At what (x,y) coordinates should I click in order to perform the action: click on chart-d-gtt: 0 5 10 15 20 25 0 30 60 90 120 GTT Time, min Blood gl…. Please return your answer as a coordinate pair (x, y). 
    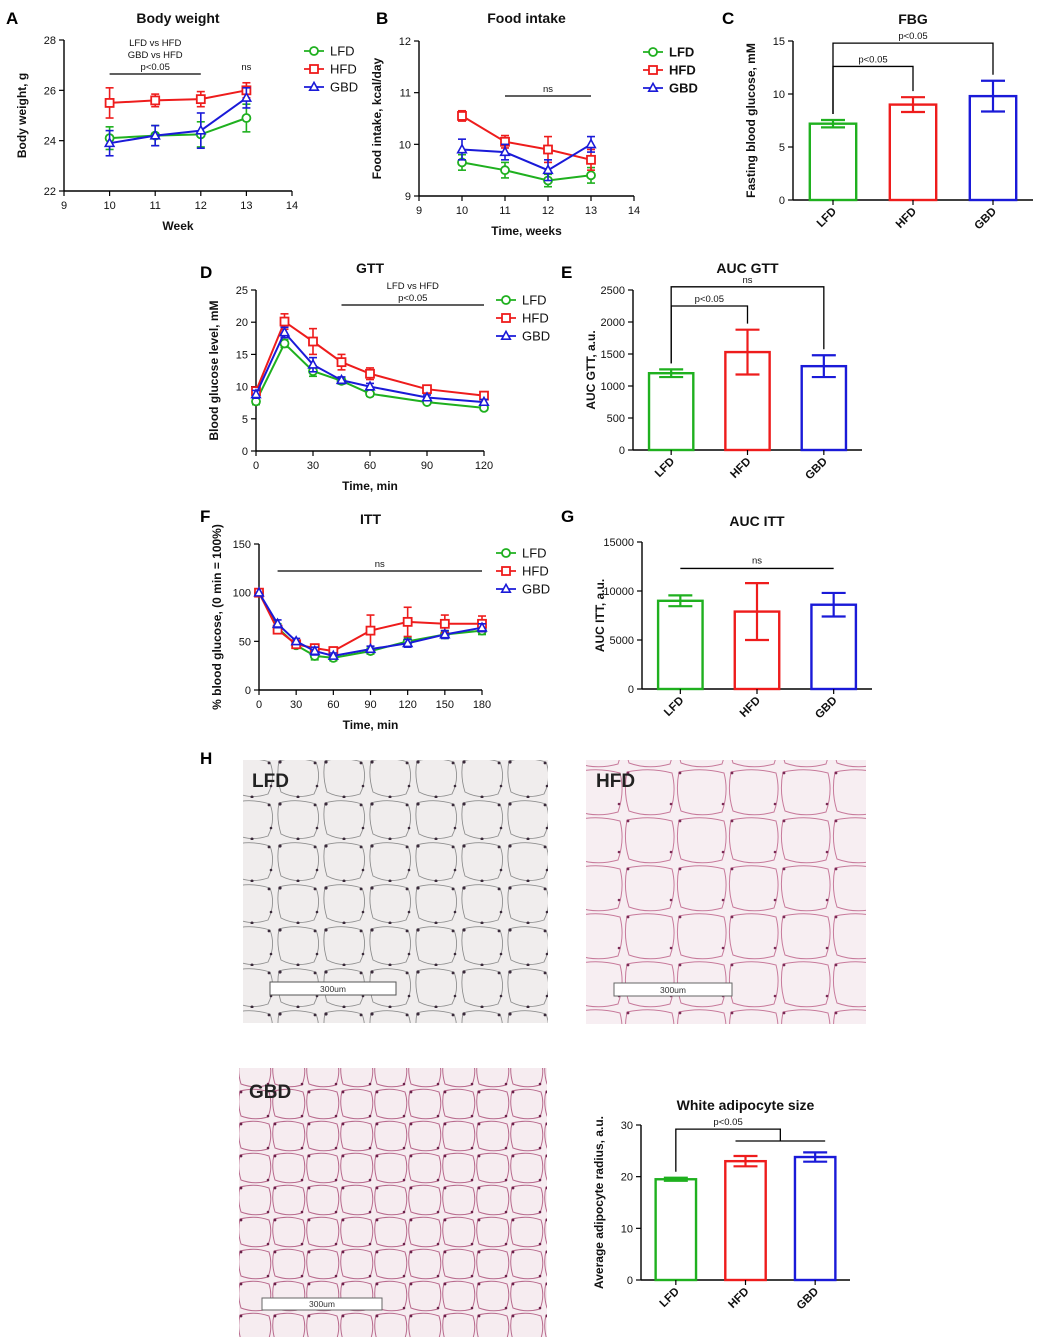
    Looking at the image, I should click on (378, 376).